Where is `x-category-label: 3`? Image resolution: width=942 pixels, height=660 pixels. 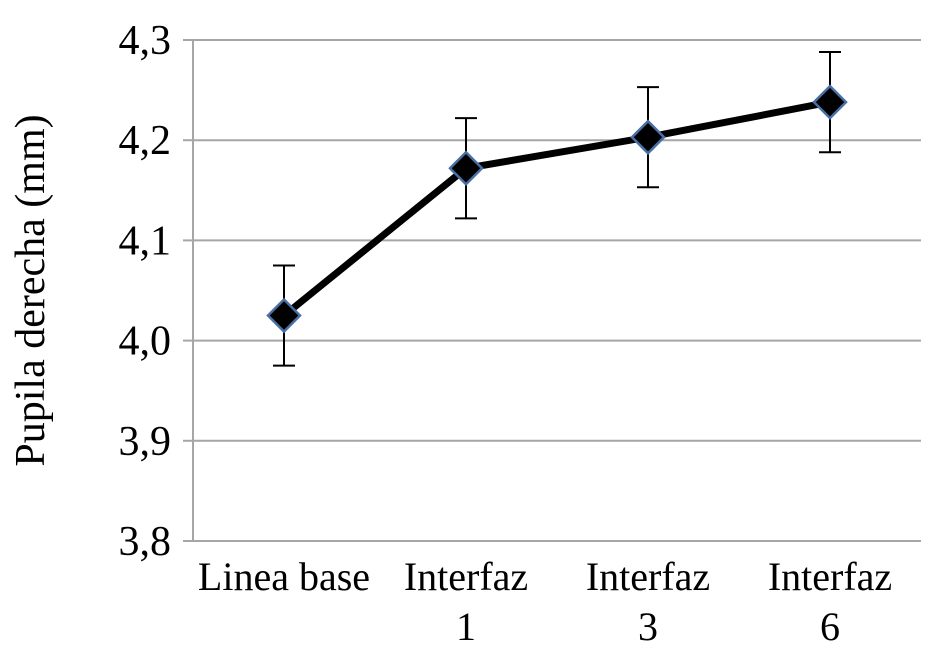
x-category-label: 3 is located at coordinates (648, 626).